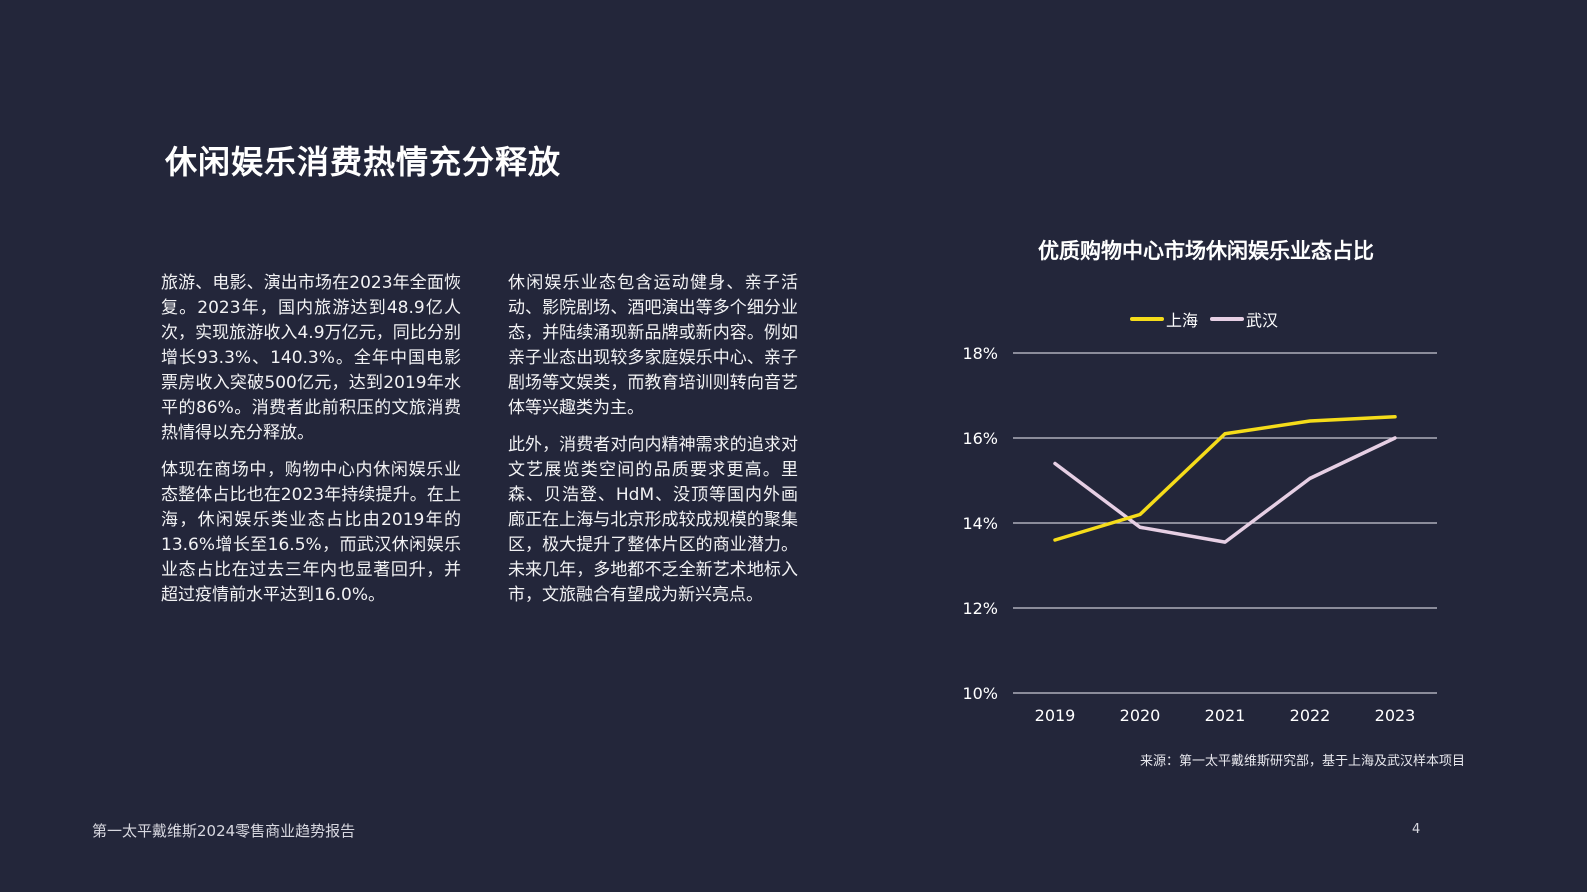  What do you see at coordinates (1055, 715) in the screenshot?
I see `x-tick-label: 2019` at bounding box center [1055, 715].